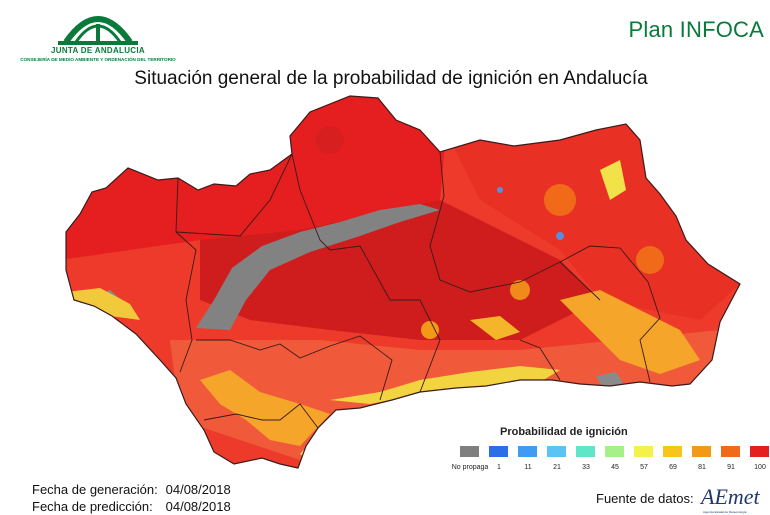 The height and width of the screenshot is (515, 770). What do you see at coordinates (95, 489) in the screenshot?
I see `generation-date-label: Fecha de generación:` at bounding box center [95, 489].